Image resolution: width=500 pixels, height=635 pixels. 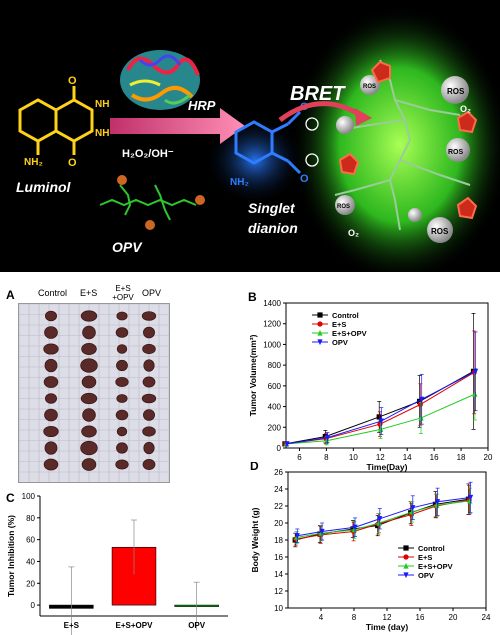 I want to click on y-tick-label: 1000, so click(x=272, y=344).